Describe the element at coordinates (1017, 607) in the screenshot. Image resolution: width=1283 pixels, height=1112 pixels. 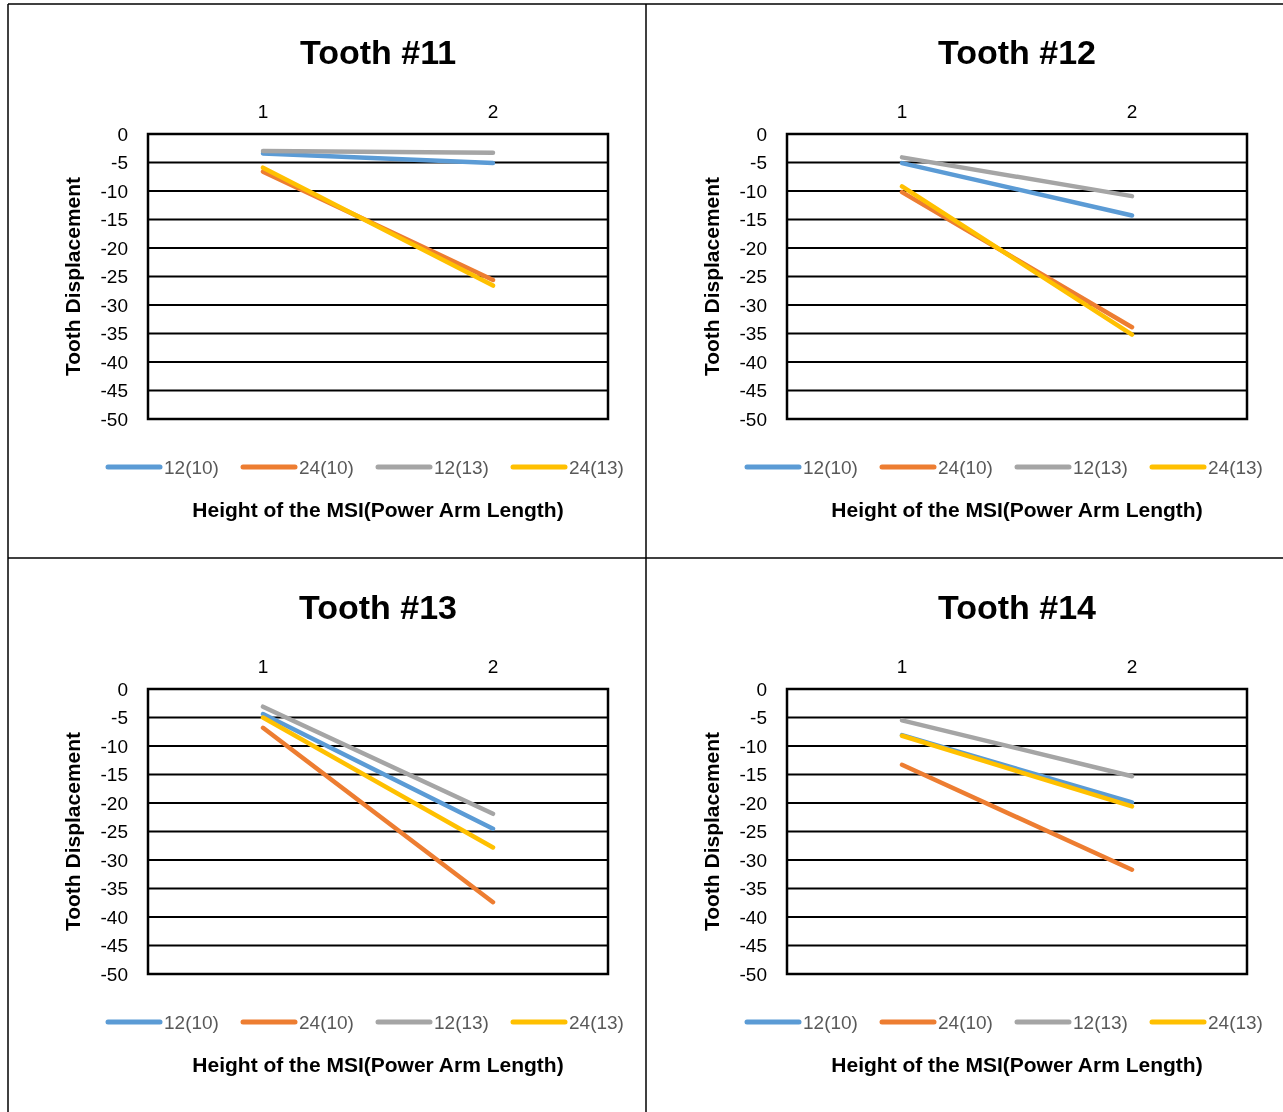
I see `chart-title: Tooth #14` at that location.